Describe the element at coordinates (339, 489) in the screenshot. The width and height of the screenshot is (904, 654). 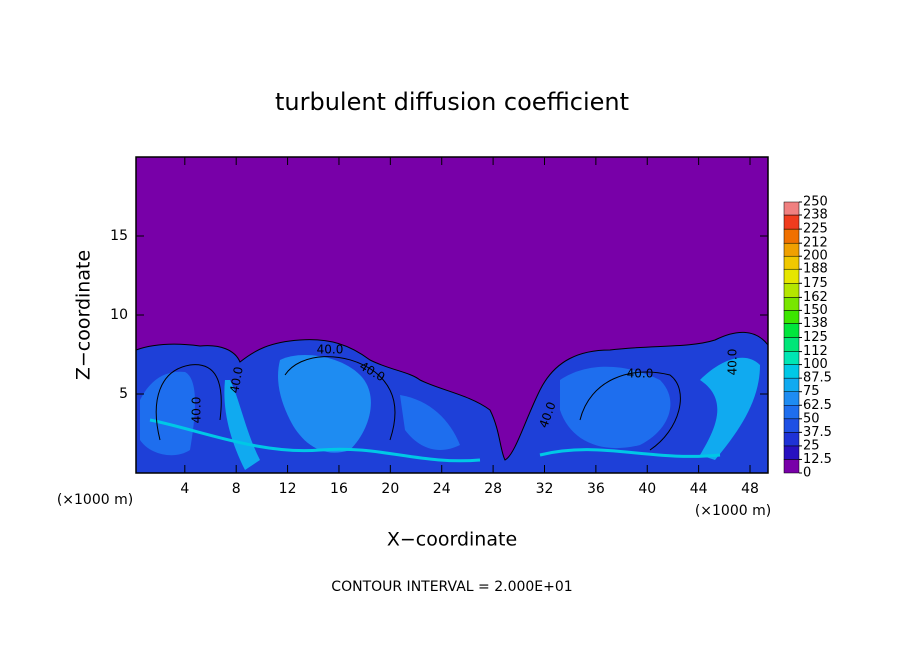
I see `x-tick-label: 16` at that location.